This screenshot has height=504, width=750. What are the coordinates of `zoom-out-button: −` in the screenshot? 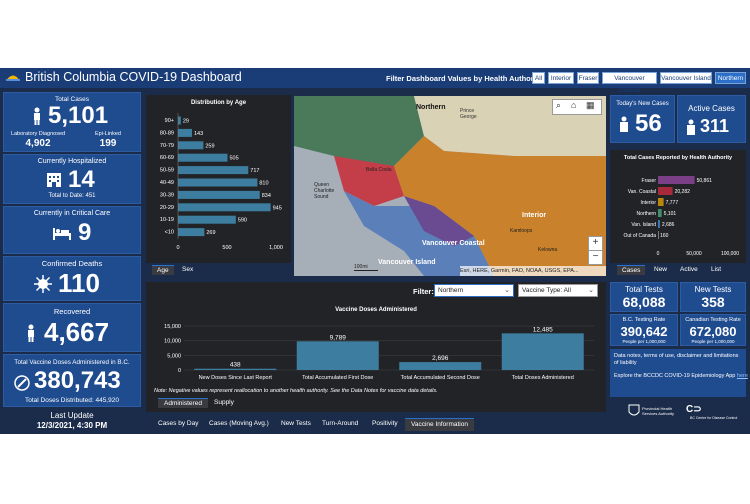 It's located at (595, 257).